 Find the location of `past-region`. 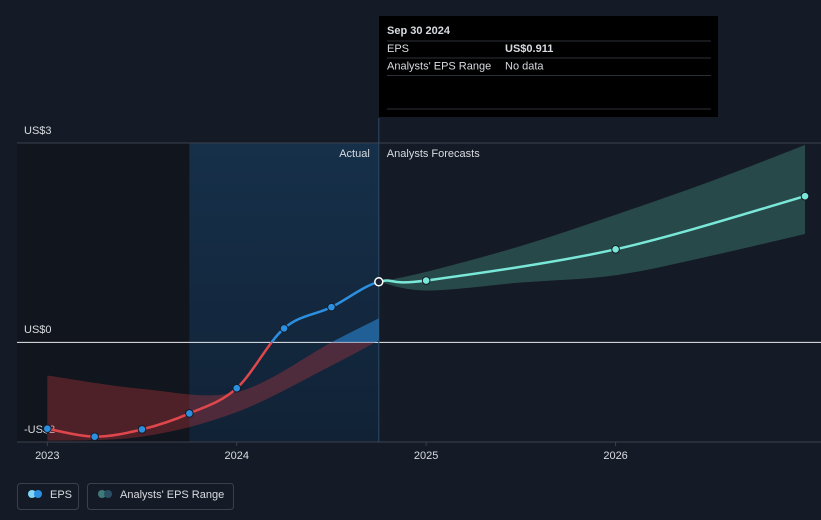

past-region is located at coordinates (103, 292).